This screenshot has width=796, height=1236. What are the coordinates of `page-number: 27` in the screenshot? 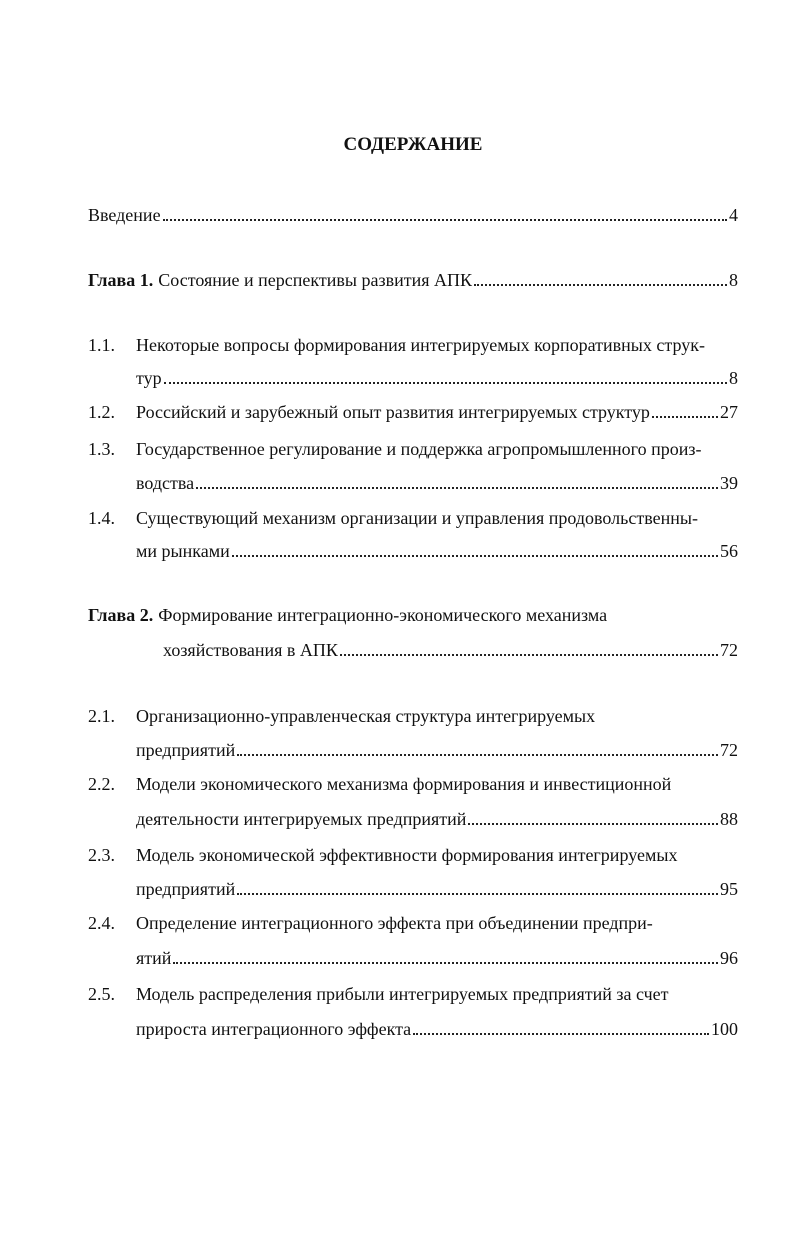 It's located at (729, 412).